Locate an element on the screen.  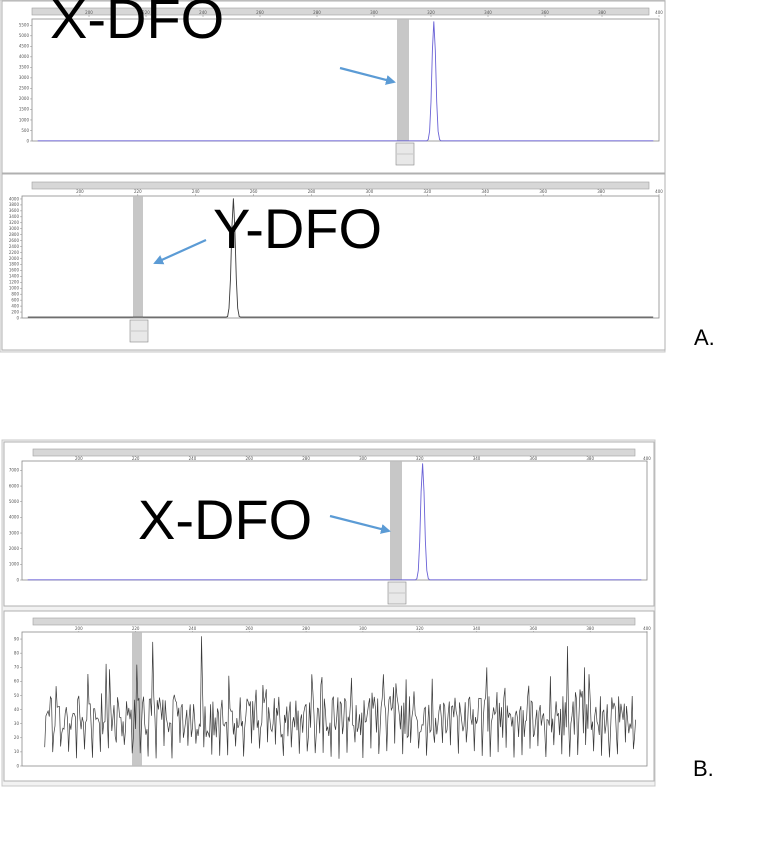
y-tick-label: 1400 is located at coordinates (14, 276).